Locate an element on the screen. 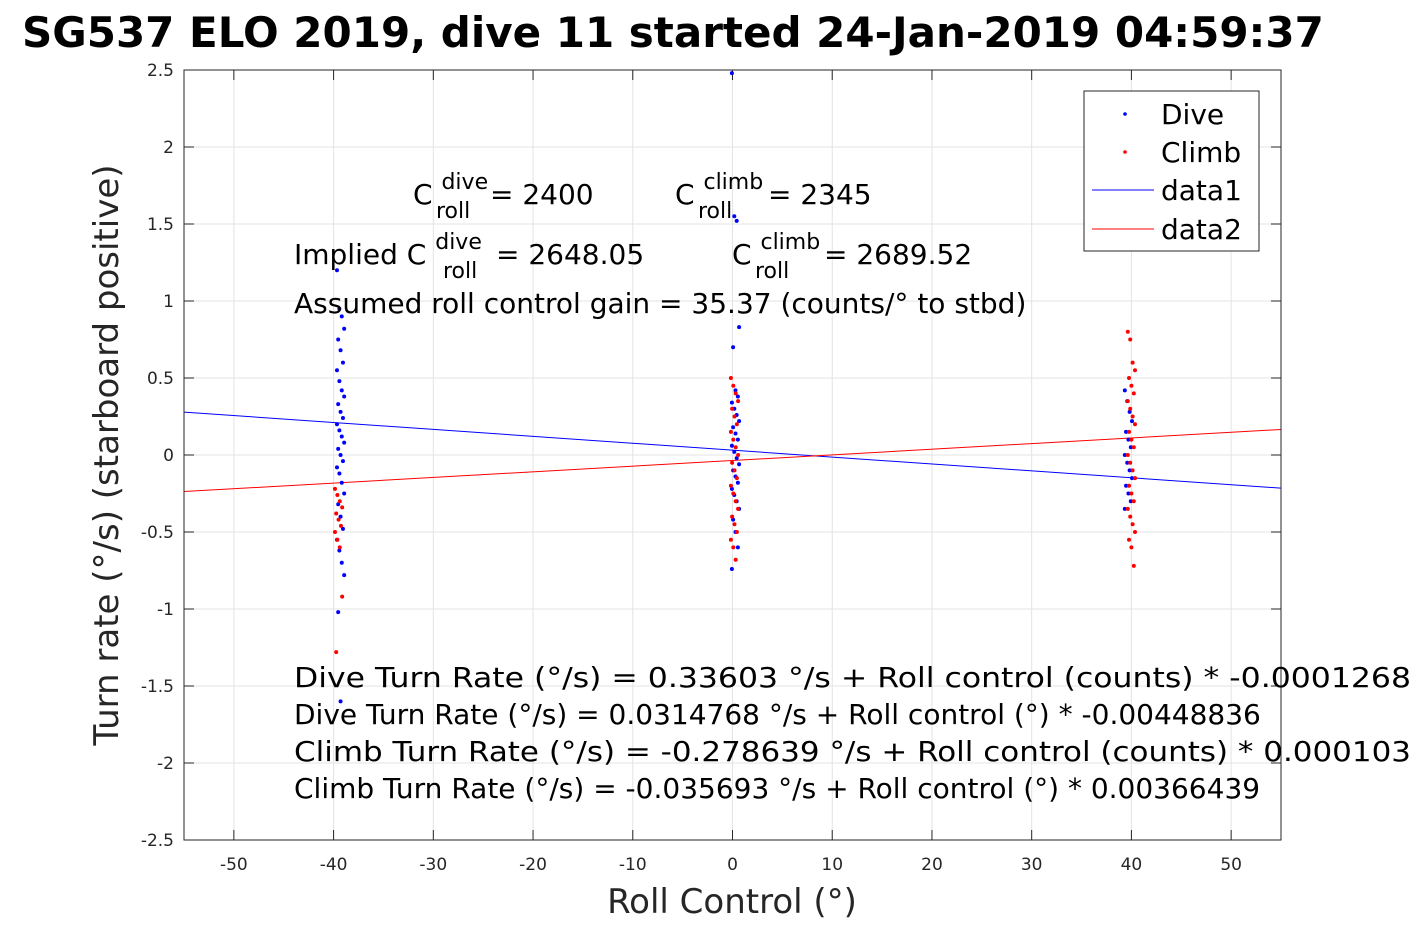  c-roll-dive-base: C is located at coordinates (423, 194).